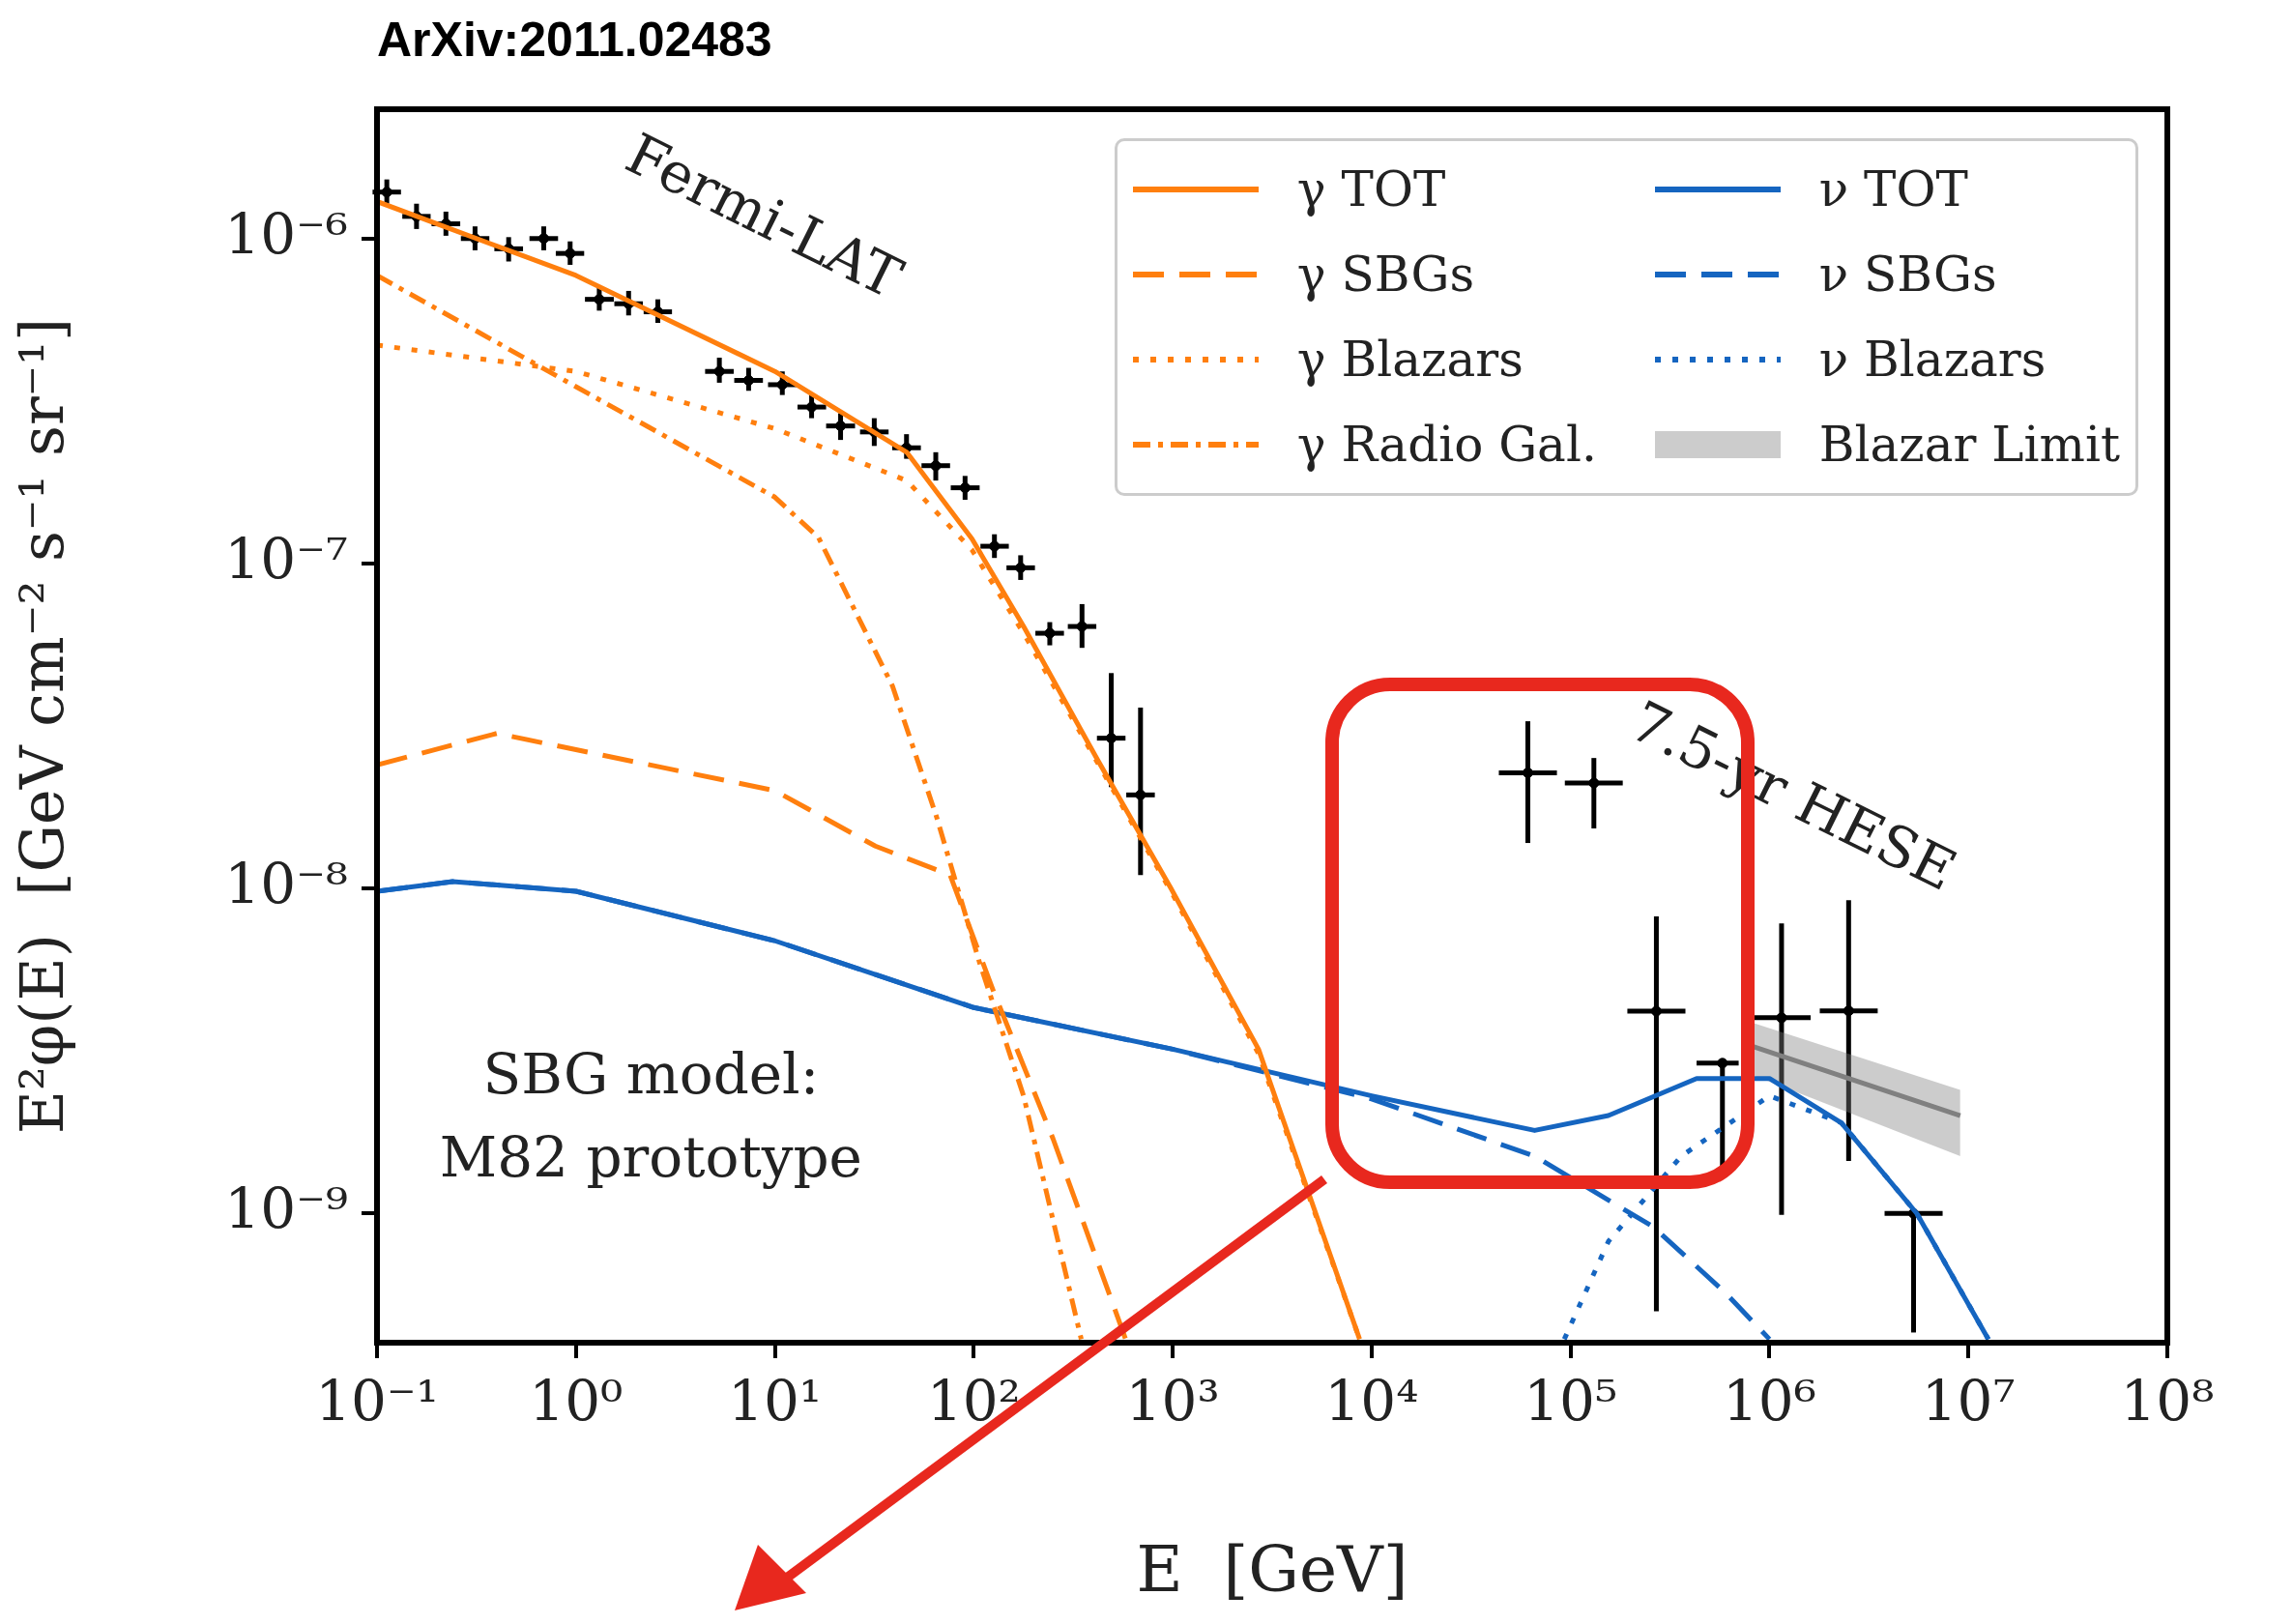  What do you see at coordinates (1410, 360) in the screenshot?
I see `legend-label: γ Blazars` at bounding box center [1410, 360].